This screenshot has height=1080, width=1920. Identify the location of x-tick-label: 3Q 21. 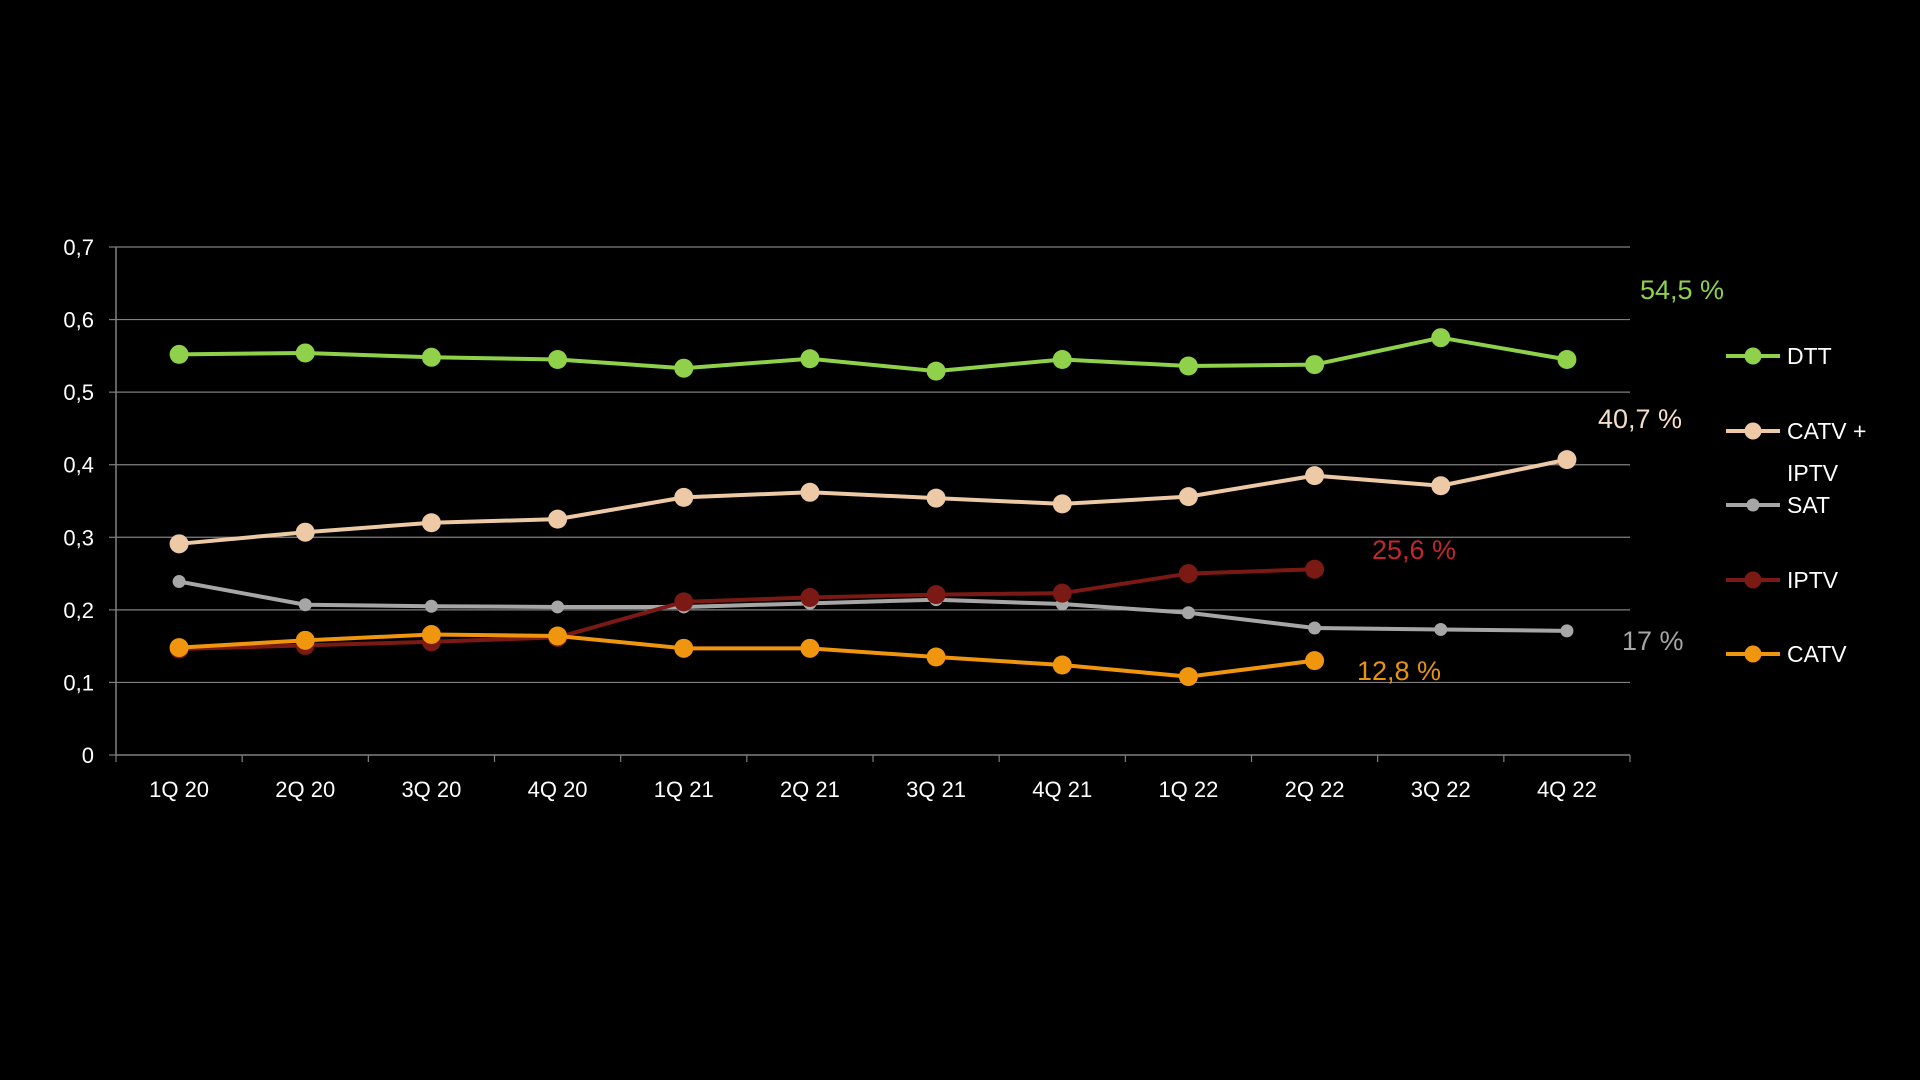
(936, 789).